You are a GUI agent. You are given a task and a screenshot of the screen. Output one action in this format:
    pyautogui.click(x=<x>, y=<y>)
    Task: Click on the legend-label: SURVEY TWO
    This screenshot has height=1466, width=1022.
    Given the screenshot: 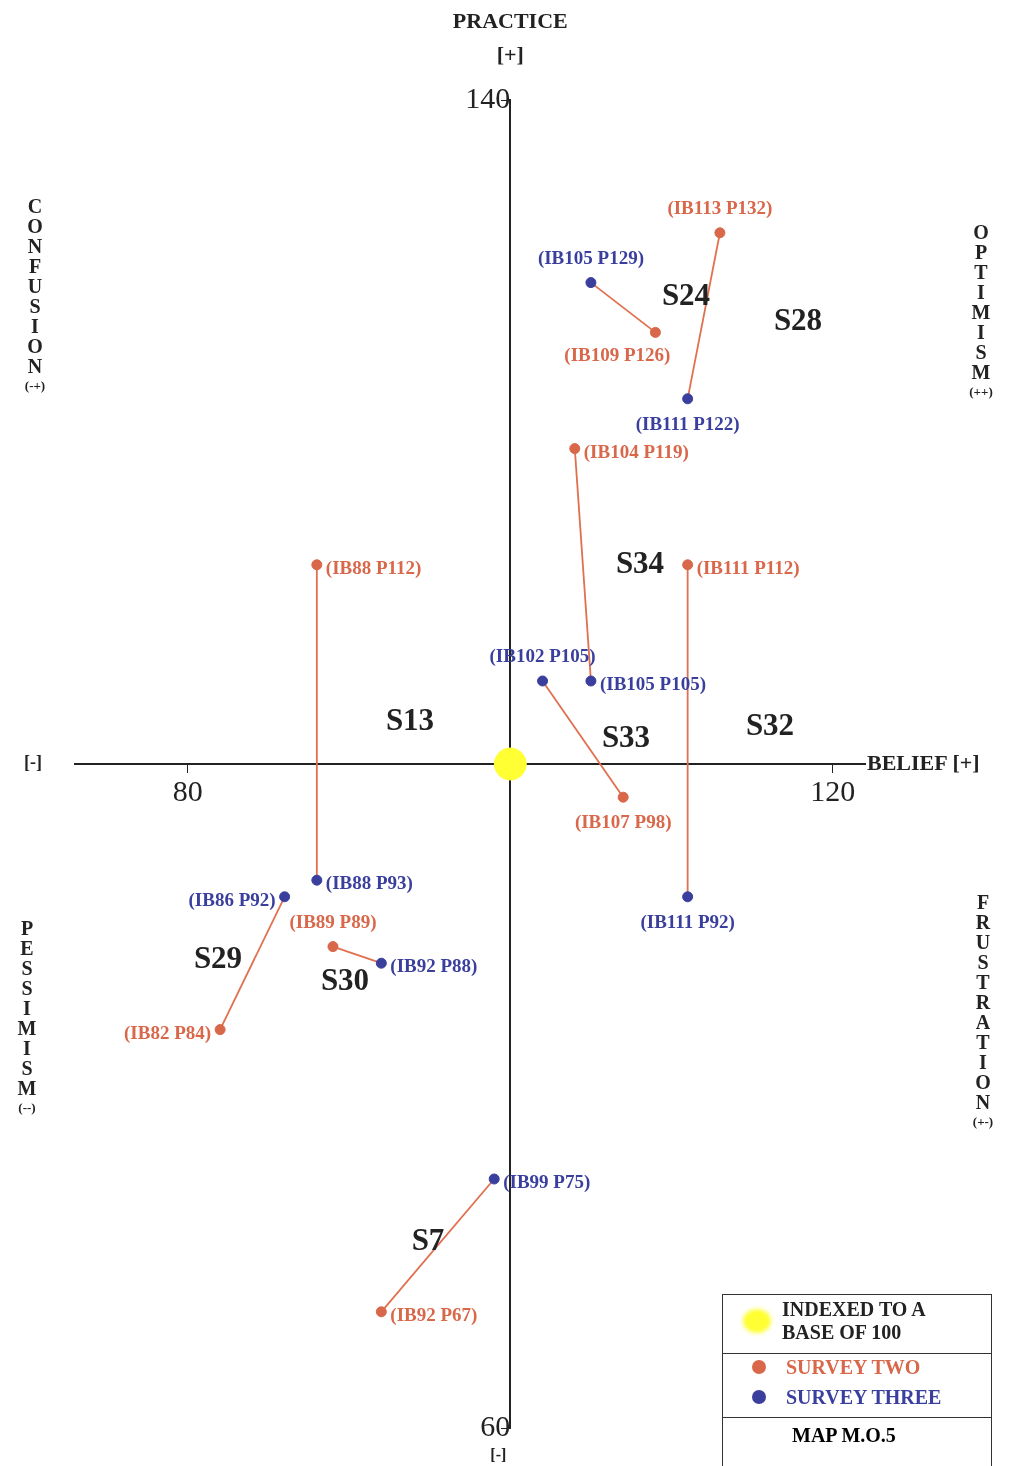 What is the action you would take?
    pyautogui.click(x=853, y=1367)
    